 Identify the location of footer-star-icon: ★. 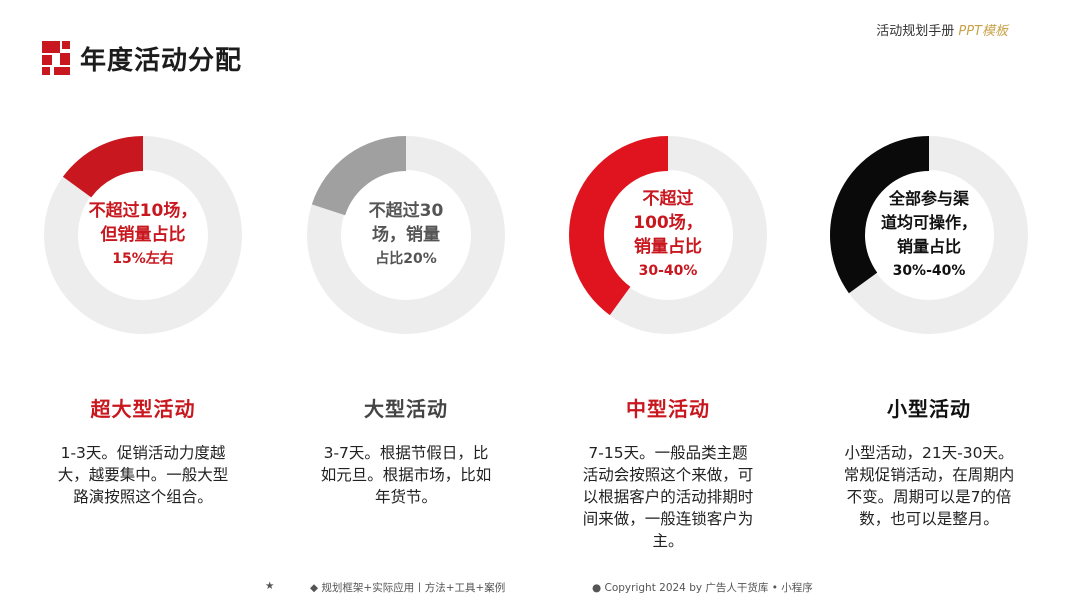
(270, 586).